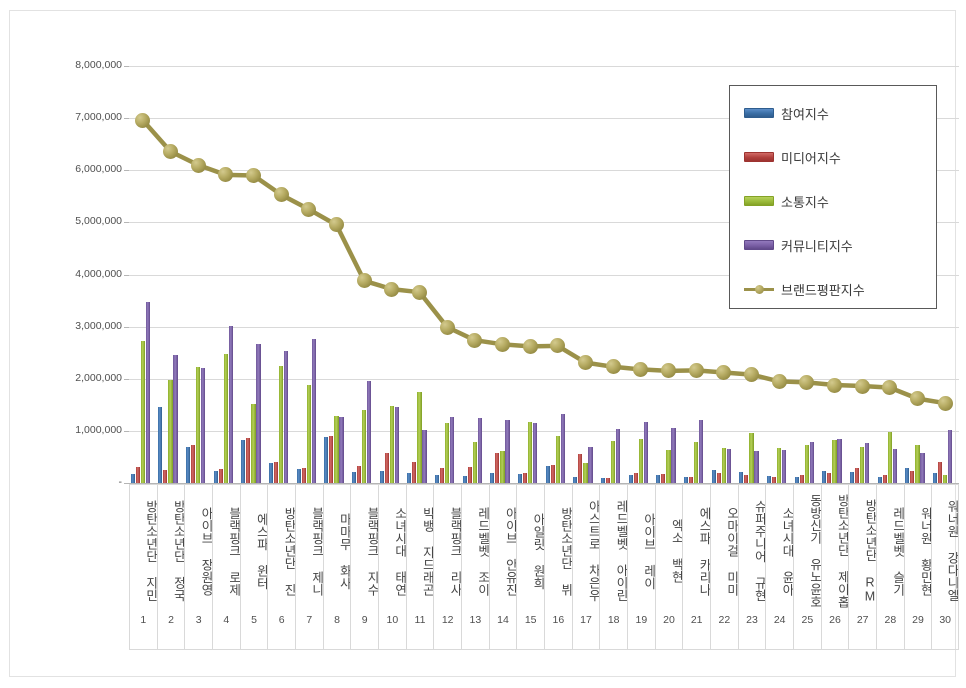  Describe the element at coordinates (833, 197) in the screenshot. I see `chart-legend: 참여지수 미디어지수 소통지수 커뮤니티지수 브랜드평판지수` at that location.